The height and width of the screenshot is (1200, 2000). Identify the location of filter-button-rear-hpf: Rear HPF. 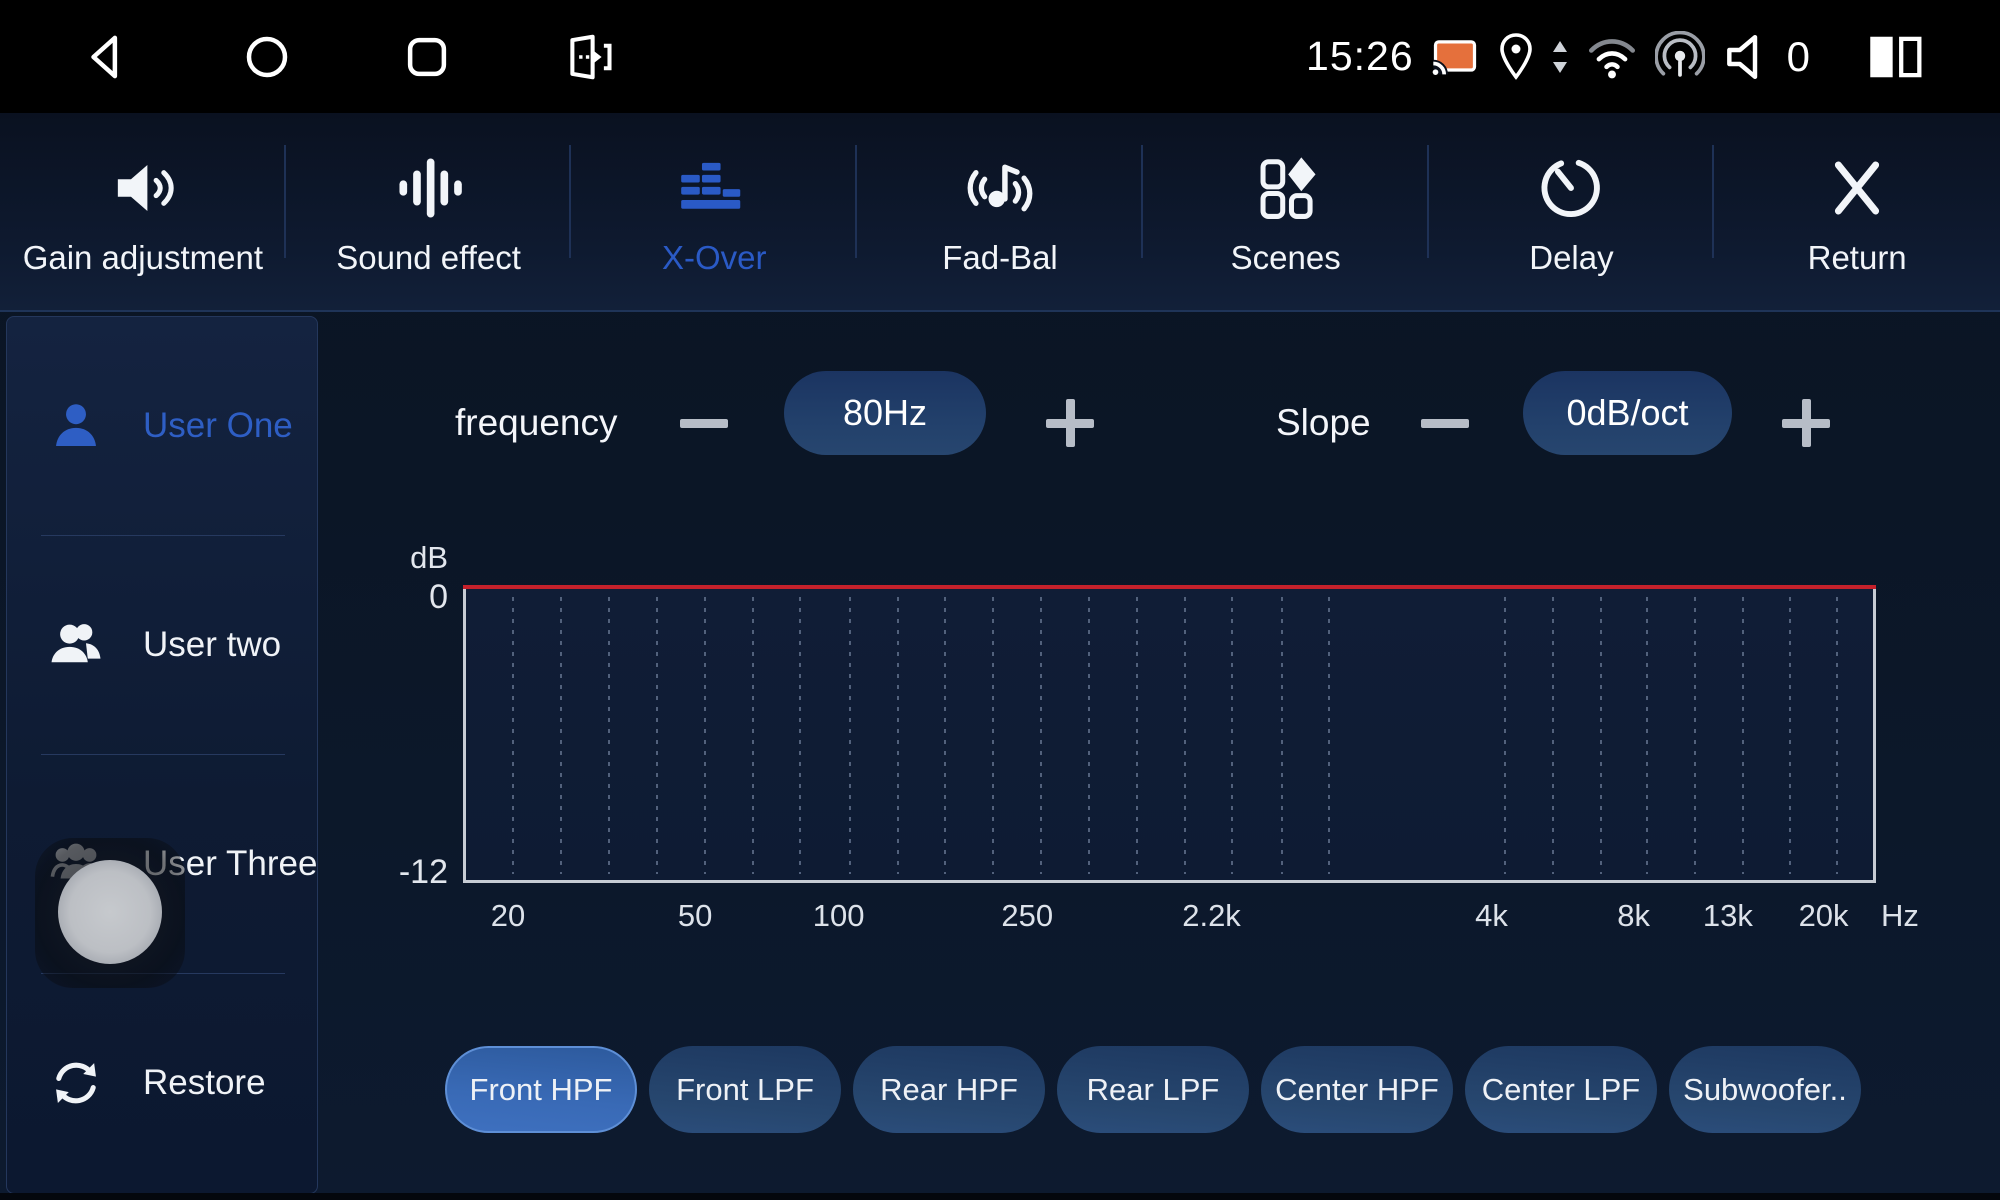
(949, 1089).